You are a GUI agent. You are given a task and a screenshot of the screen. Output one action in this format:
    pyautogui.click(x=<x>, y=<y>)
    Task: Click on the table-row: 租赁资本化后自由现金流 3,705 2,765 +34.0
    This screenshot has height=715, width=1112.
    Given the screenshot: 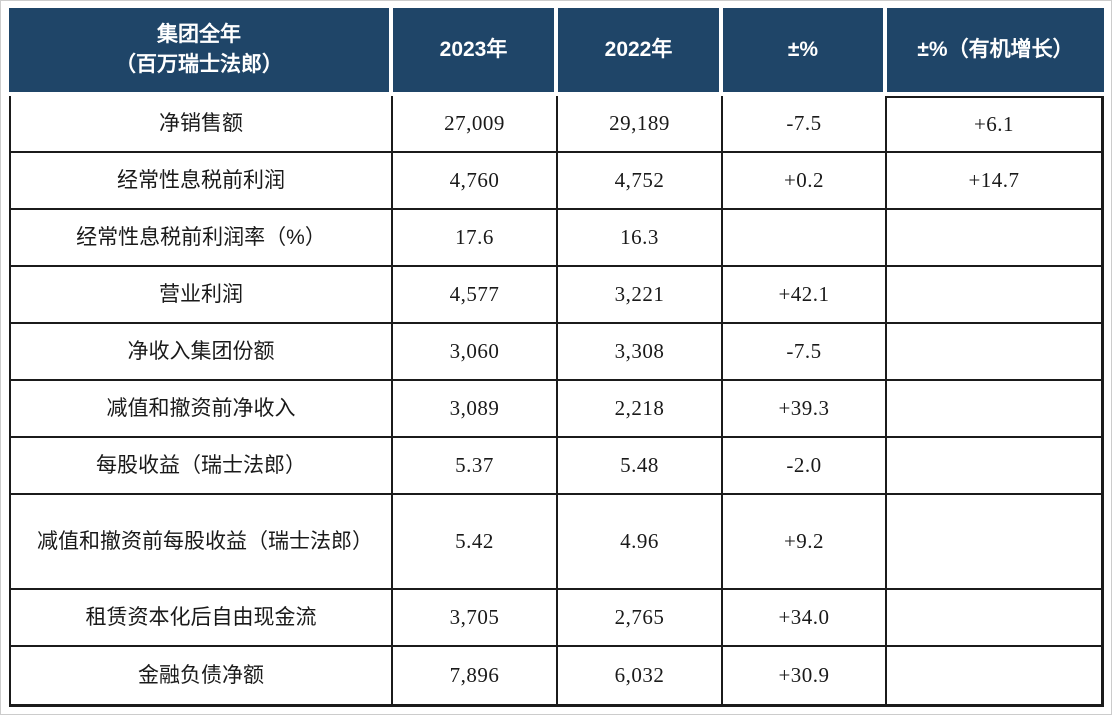 What is the action you would take?
    pyautogui.click(x=556, y=618)
    